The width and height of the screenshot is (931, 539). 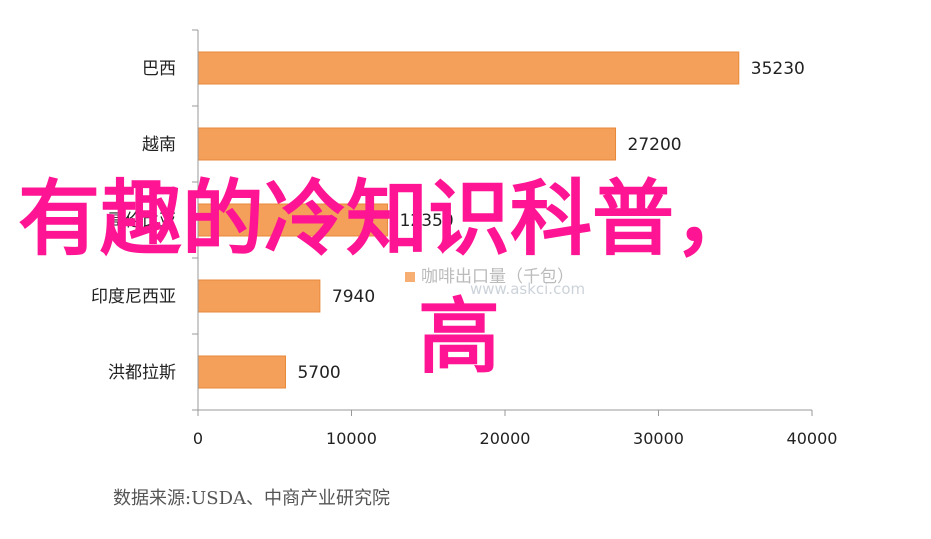 I want to click on category-label: 巴西, so click(x=159, y=69).